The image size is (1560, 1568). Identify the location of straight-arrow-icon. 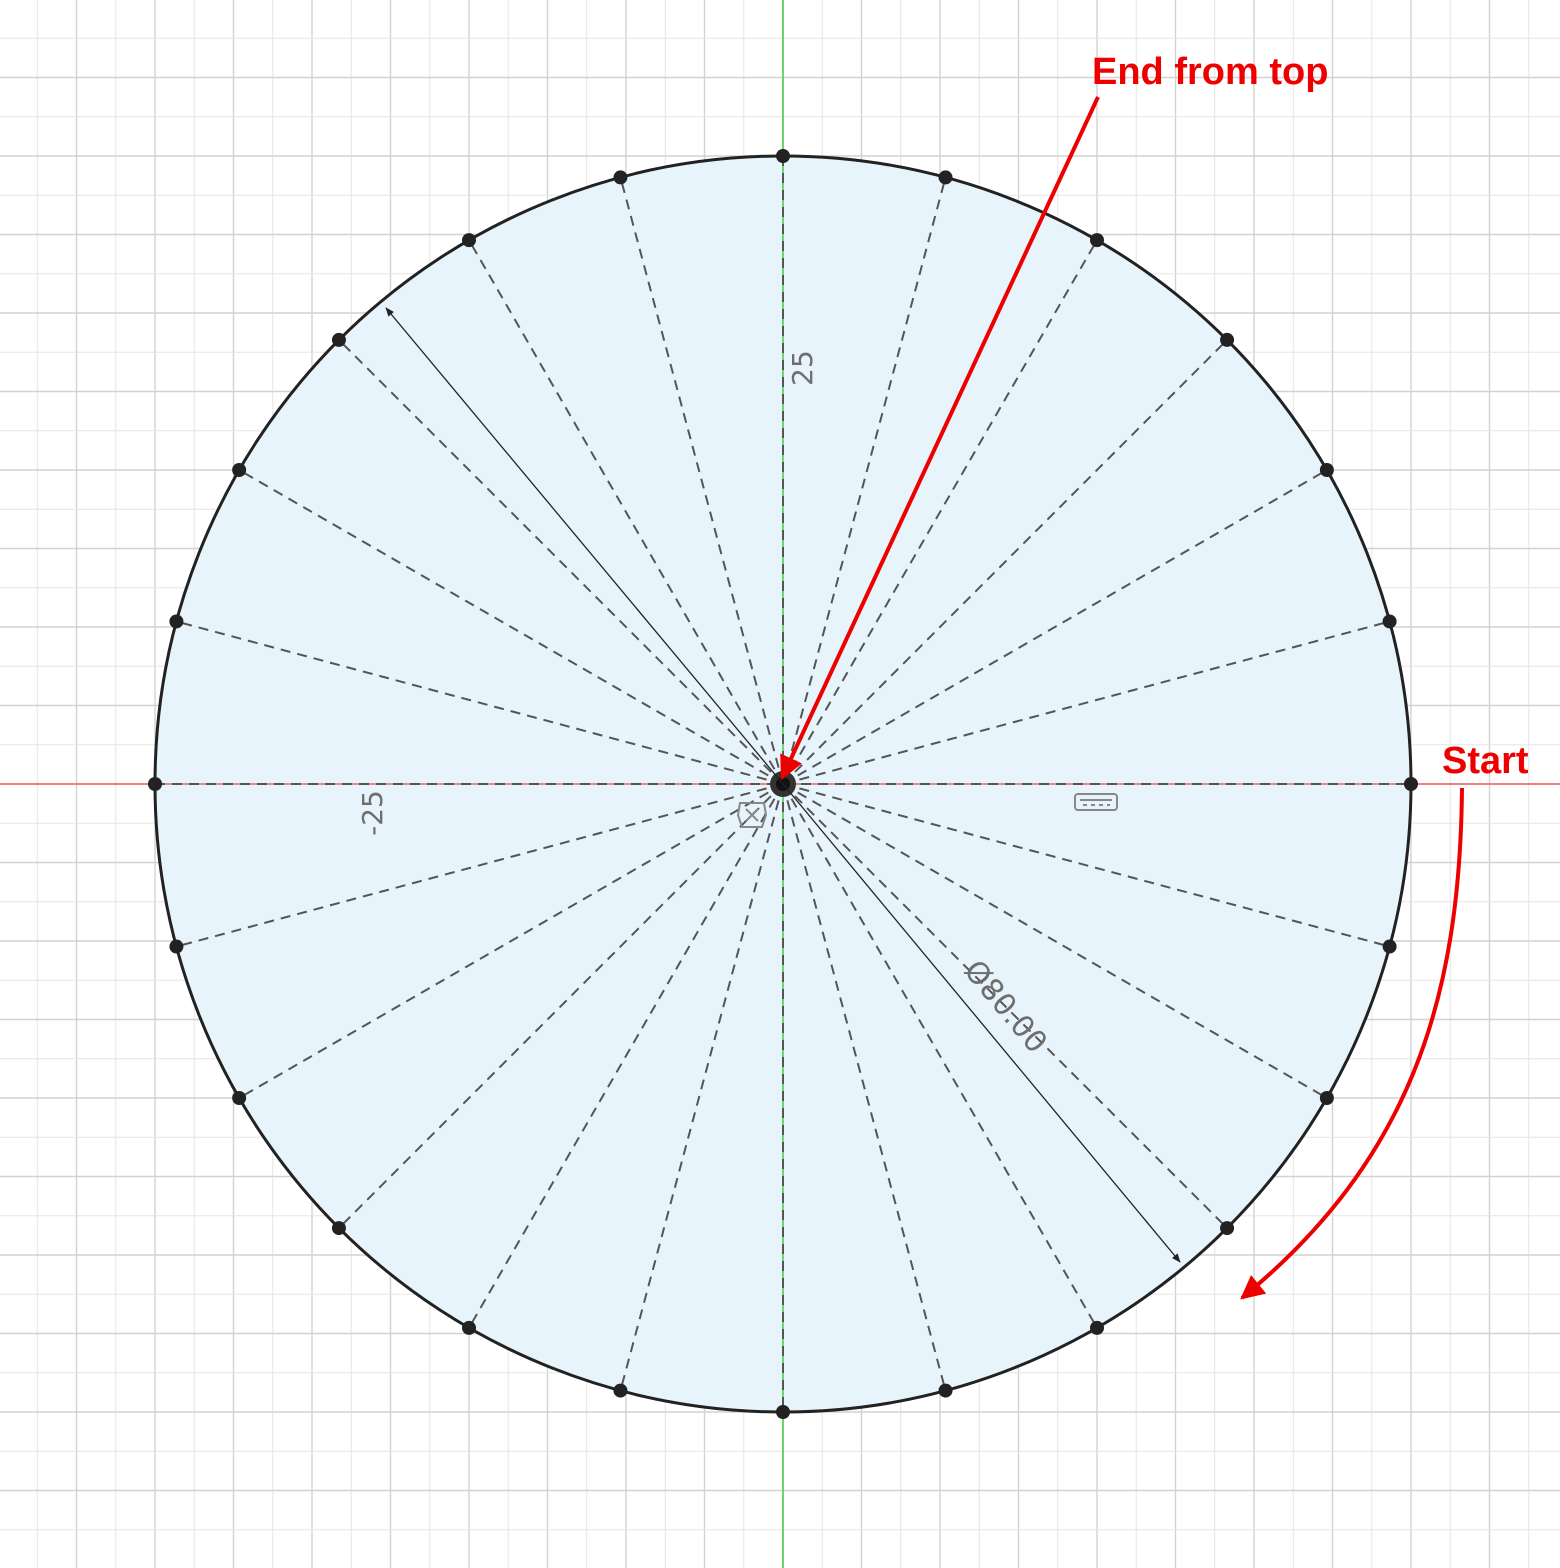
(940, 438).